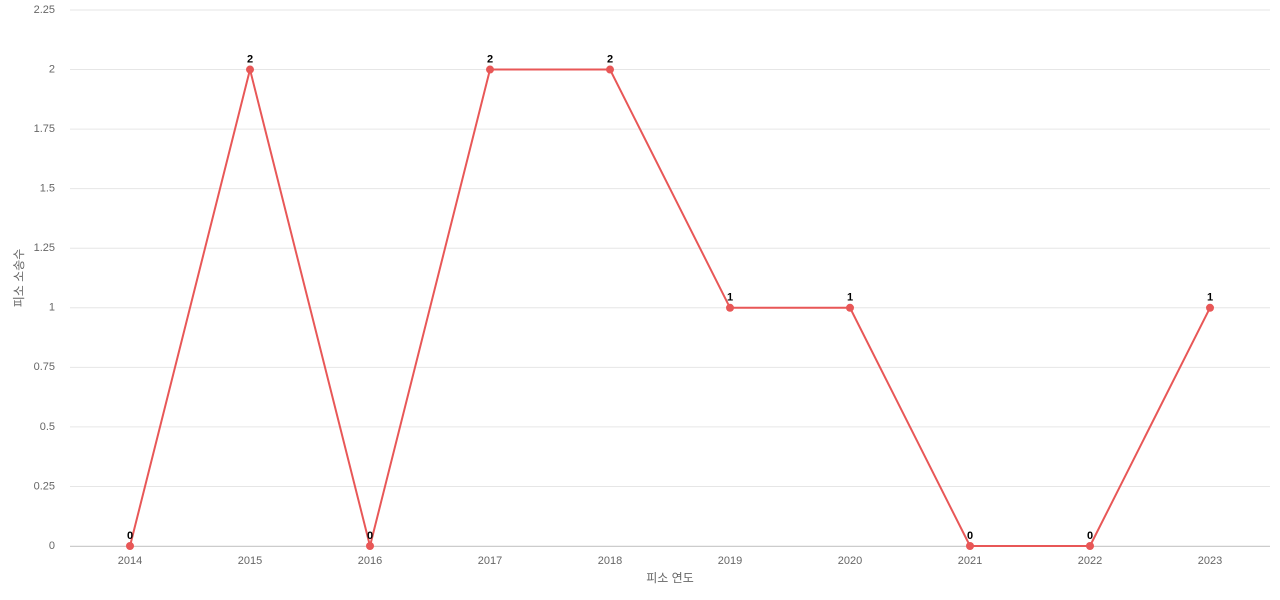 This screenshot has height=600, width=1280. I want to click on y-tick-label: 0.25, so click(44, 486).